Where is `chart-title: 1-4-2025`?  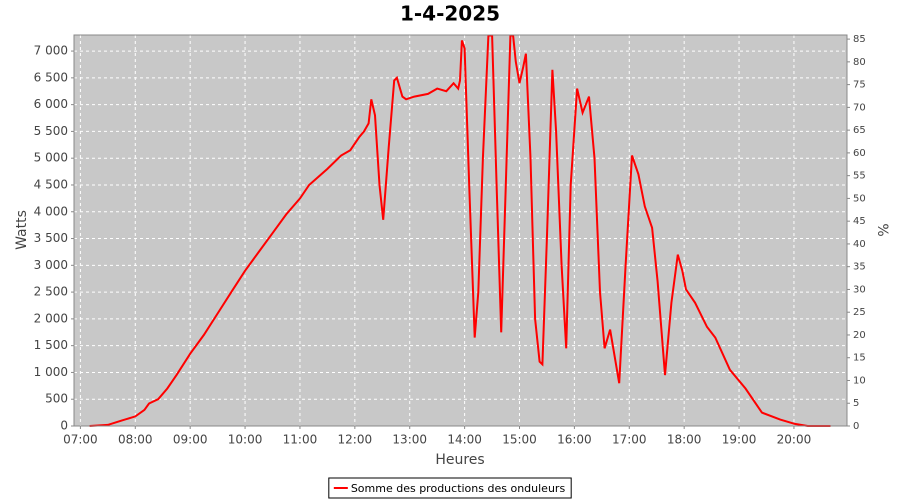
chart-title: 1-4-2025 is located at coordinates (450, 14).